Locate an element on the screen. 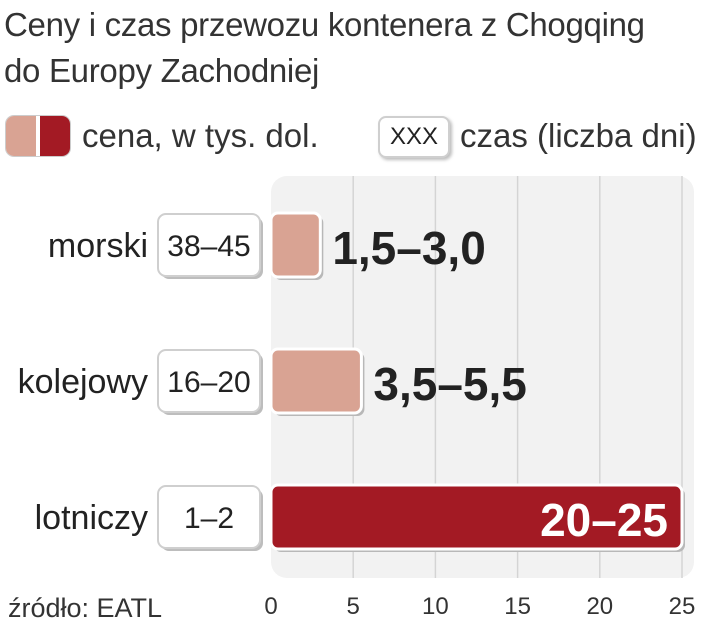 This screenshot has height=627, width=707. source-note: źródło: EATL is located at coordinates (85, 608).